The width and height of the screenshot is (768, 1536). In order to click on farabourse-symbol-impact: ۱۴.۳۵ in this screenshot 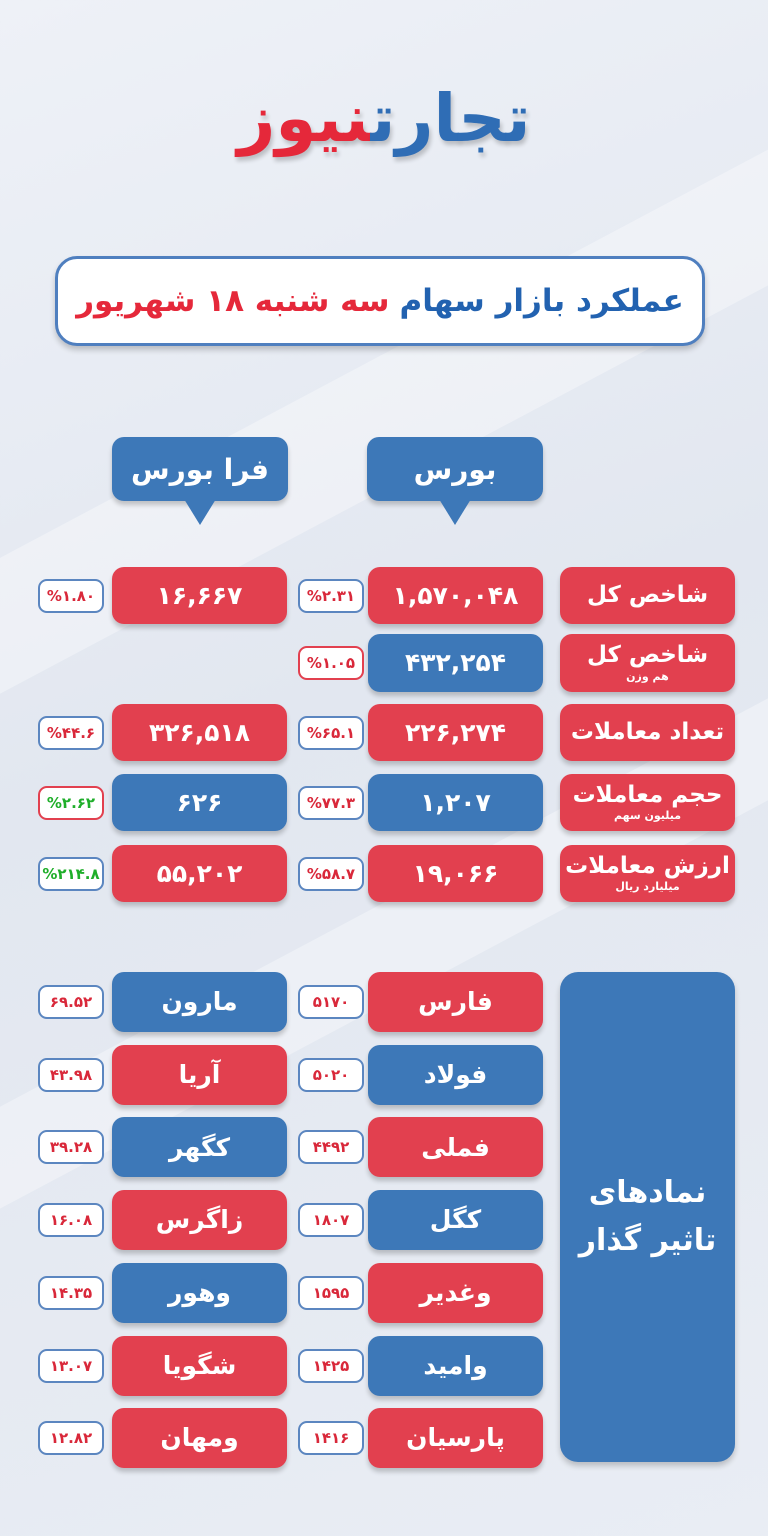, I will do `click(71, 1292)`.